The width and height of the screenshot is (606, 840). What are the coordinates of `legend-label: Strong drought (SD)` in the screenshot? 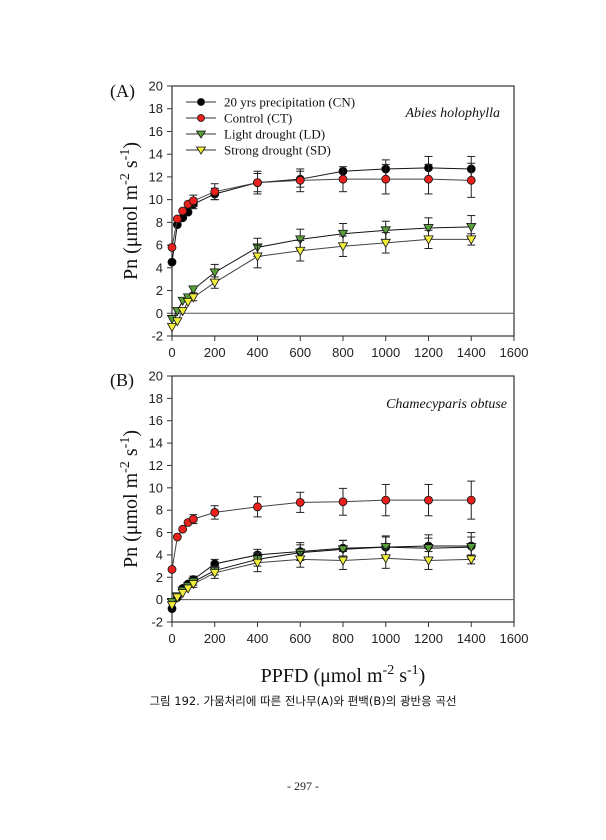 It's located at (277, 150).